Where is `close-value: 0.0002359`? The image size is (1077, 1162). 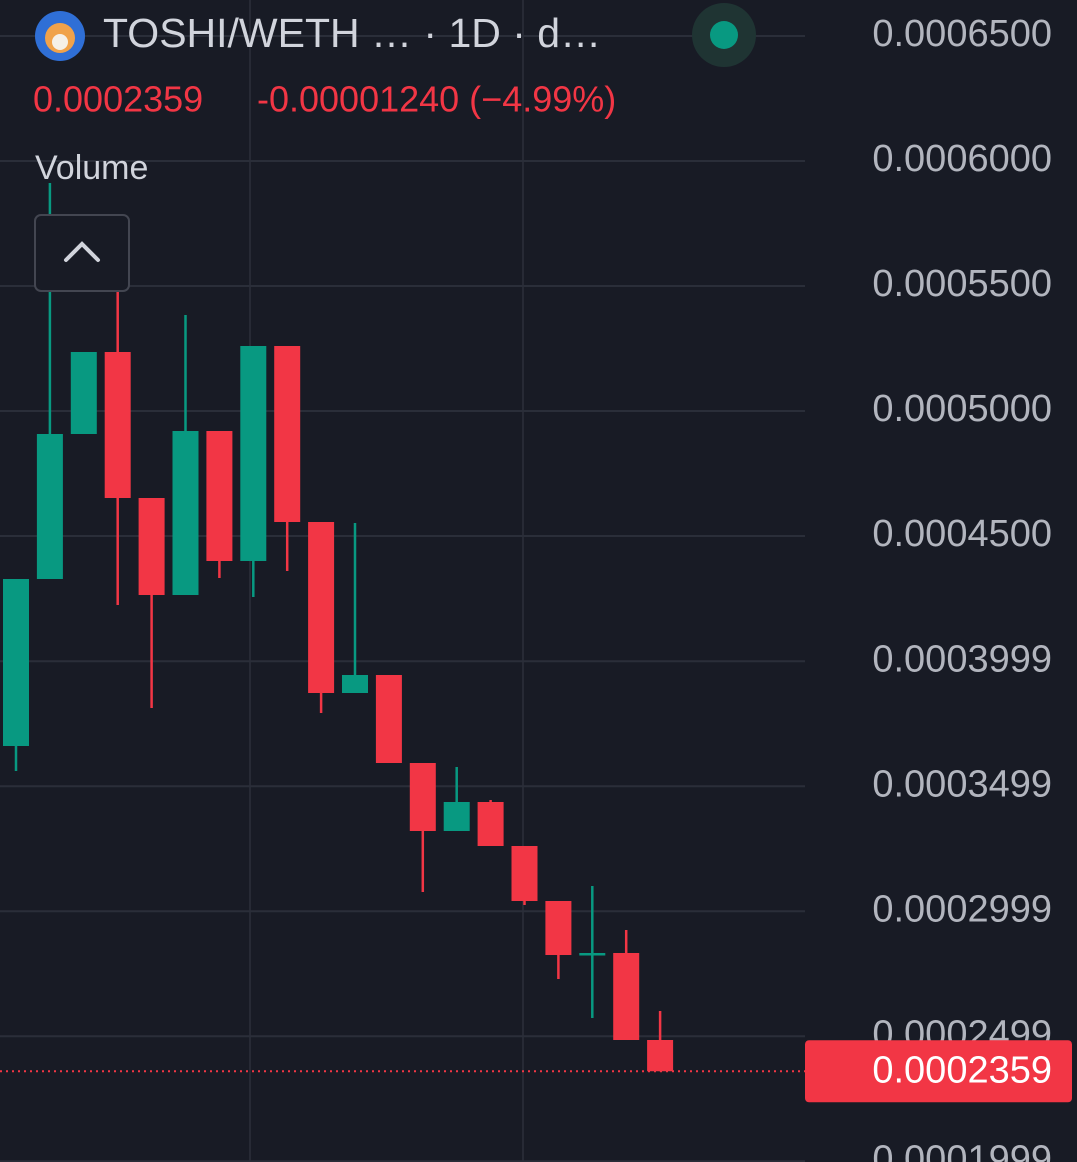 close-value: 0.0002359 is located at coordinates (118, 99).